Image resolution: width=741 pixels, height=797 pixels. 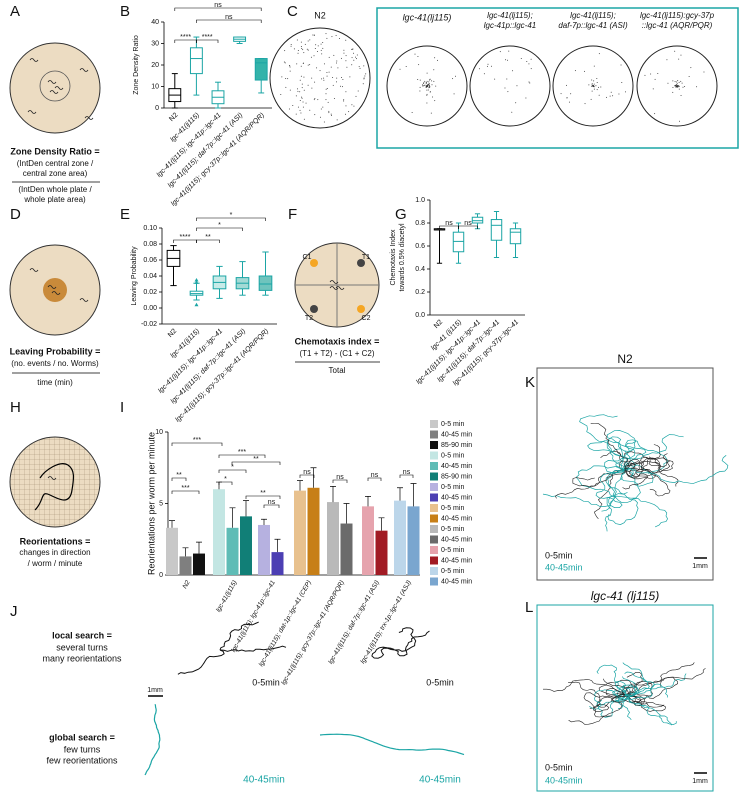 What do you see at coordinates (452, 508) in the screenshot?
I see `legend-label: 0-5 min` at bounding box center [452, 508].